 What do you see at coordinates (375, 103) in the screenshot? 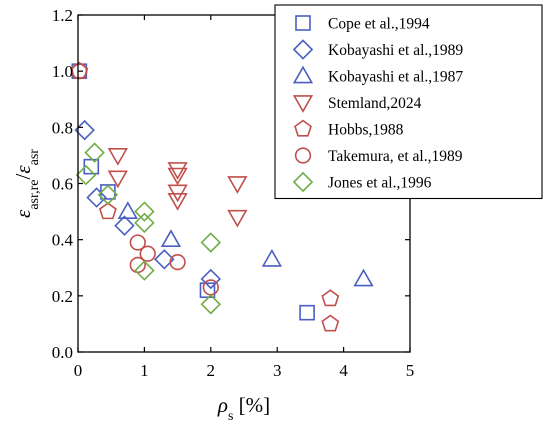
I see `legend-label: Stemland,2024` at bounding box center [375, 103].